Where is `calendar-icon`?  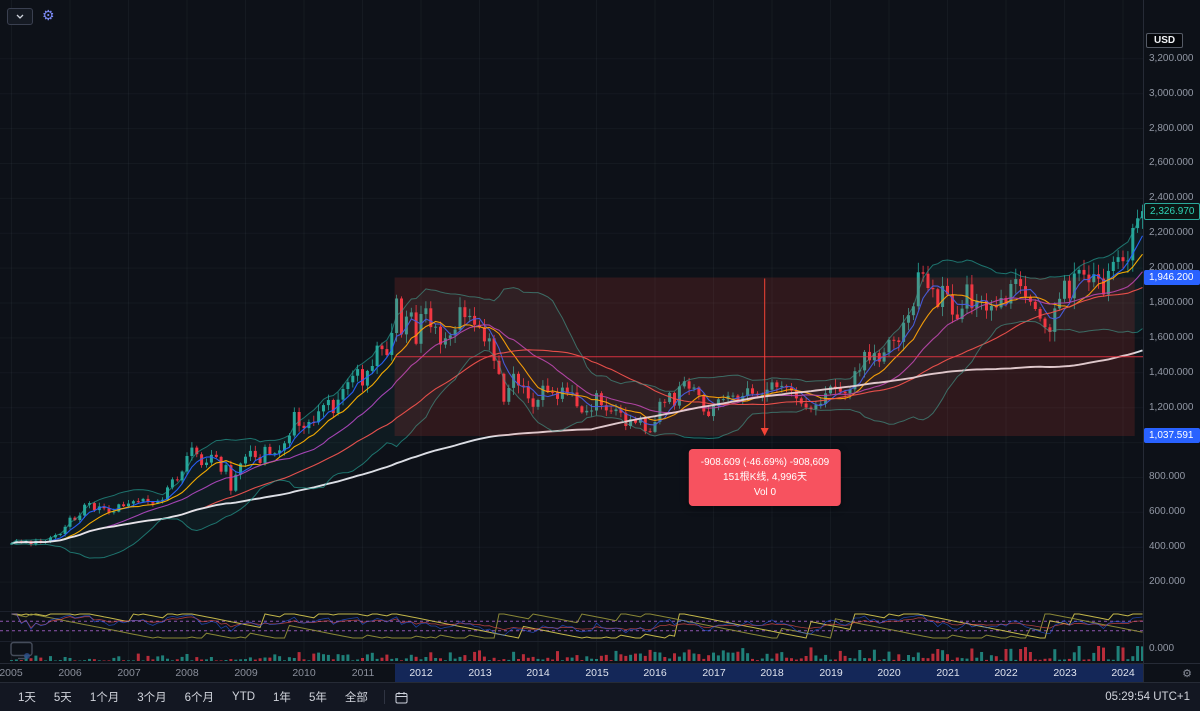
calendar-icon is located at coordinates (401, 697).